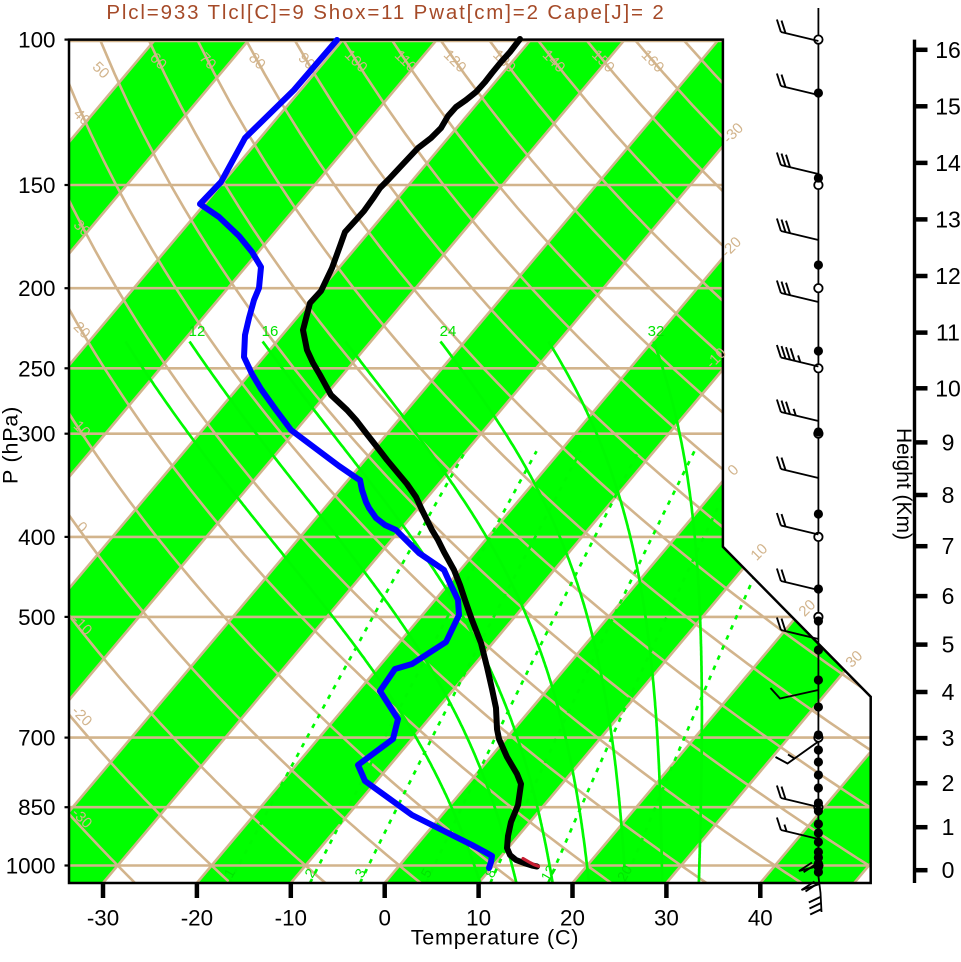 The height and width of the screenshot is (962, 961). What do you see at coordinates (11, 445) in the screenshot?
I see `svg-text: P (hPa)` at bounding box center [11, 445].